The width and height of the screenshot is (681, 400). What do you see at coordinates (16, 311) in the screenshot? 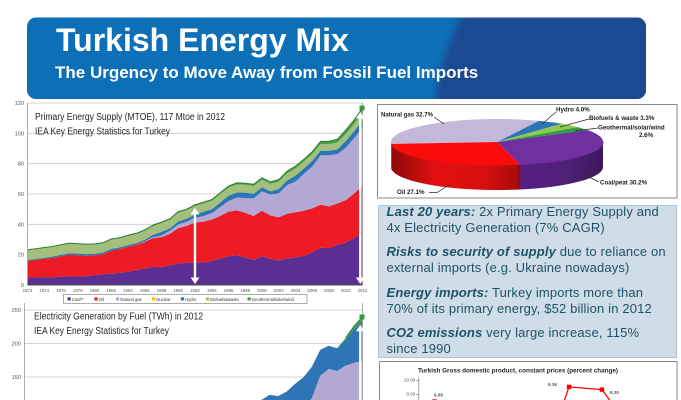
I see `svg-text: 250` at bounding box center [16, 311].